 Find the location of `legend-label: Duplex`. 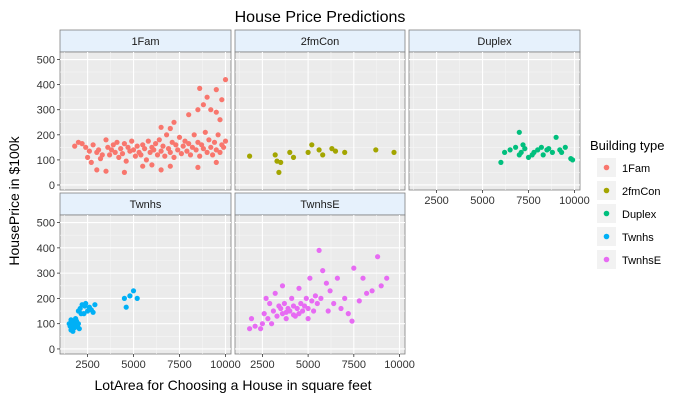

legend-label: Duplex is located at coordinates (639, 215).